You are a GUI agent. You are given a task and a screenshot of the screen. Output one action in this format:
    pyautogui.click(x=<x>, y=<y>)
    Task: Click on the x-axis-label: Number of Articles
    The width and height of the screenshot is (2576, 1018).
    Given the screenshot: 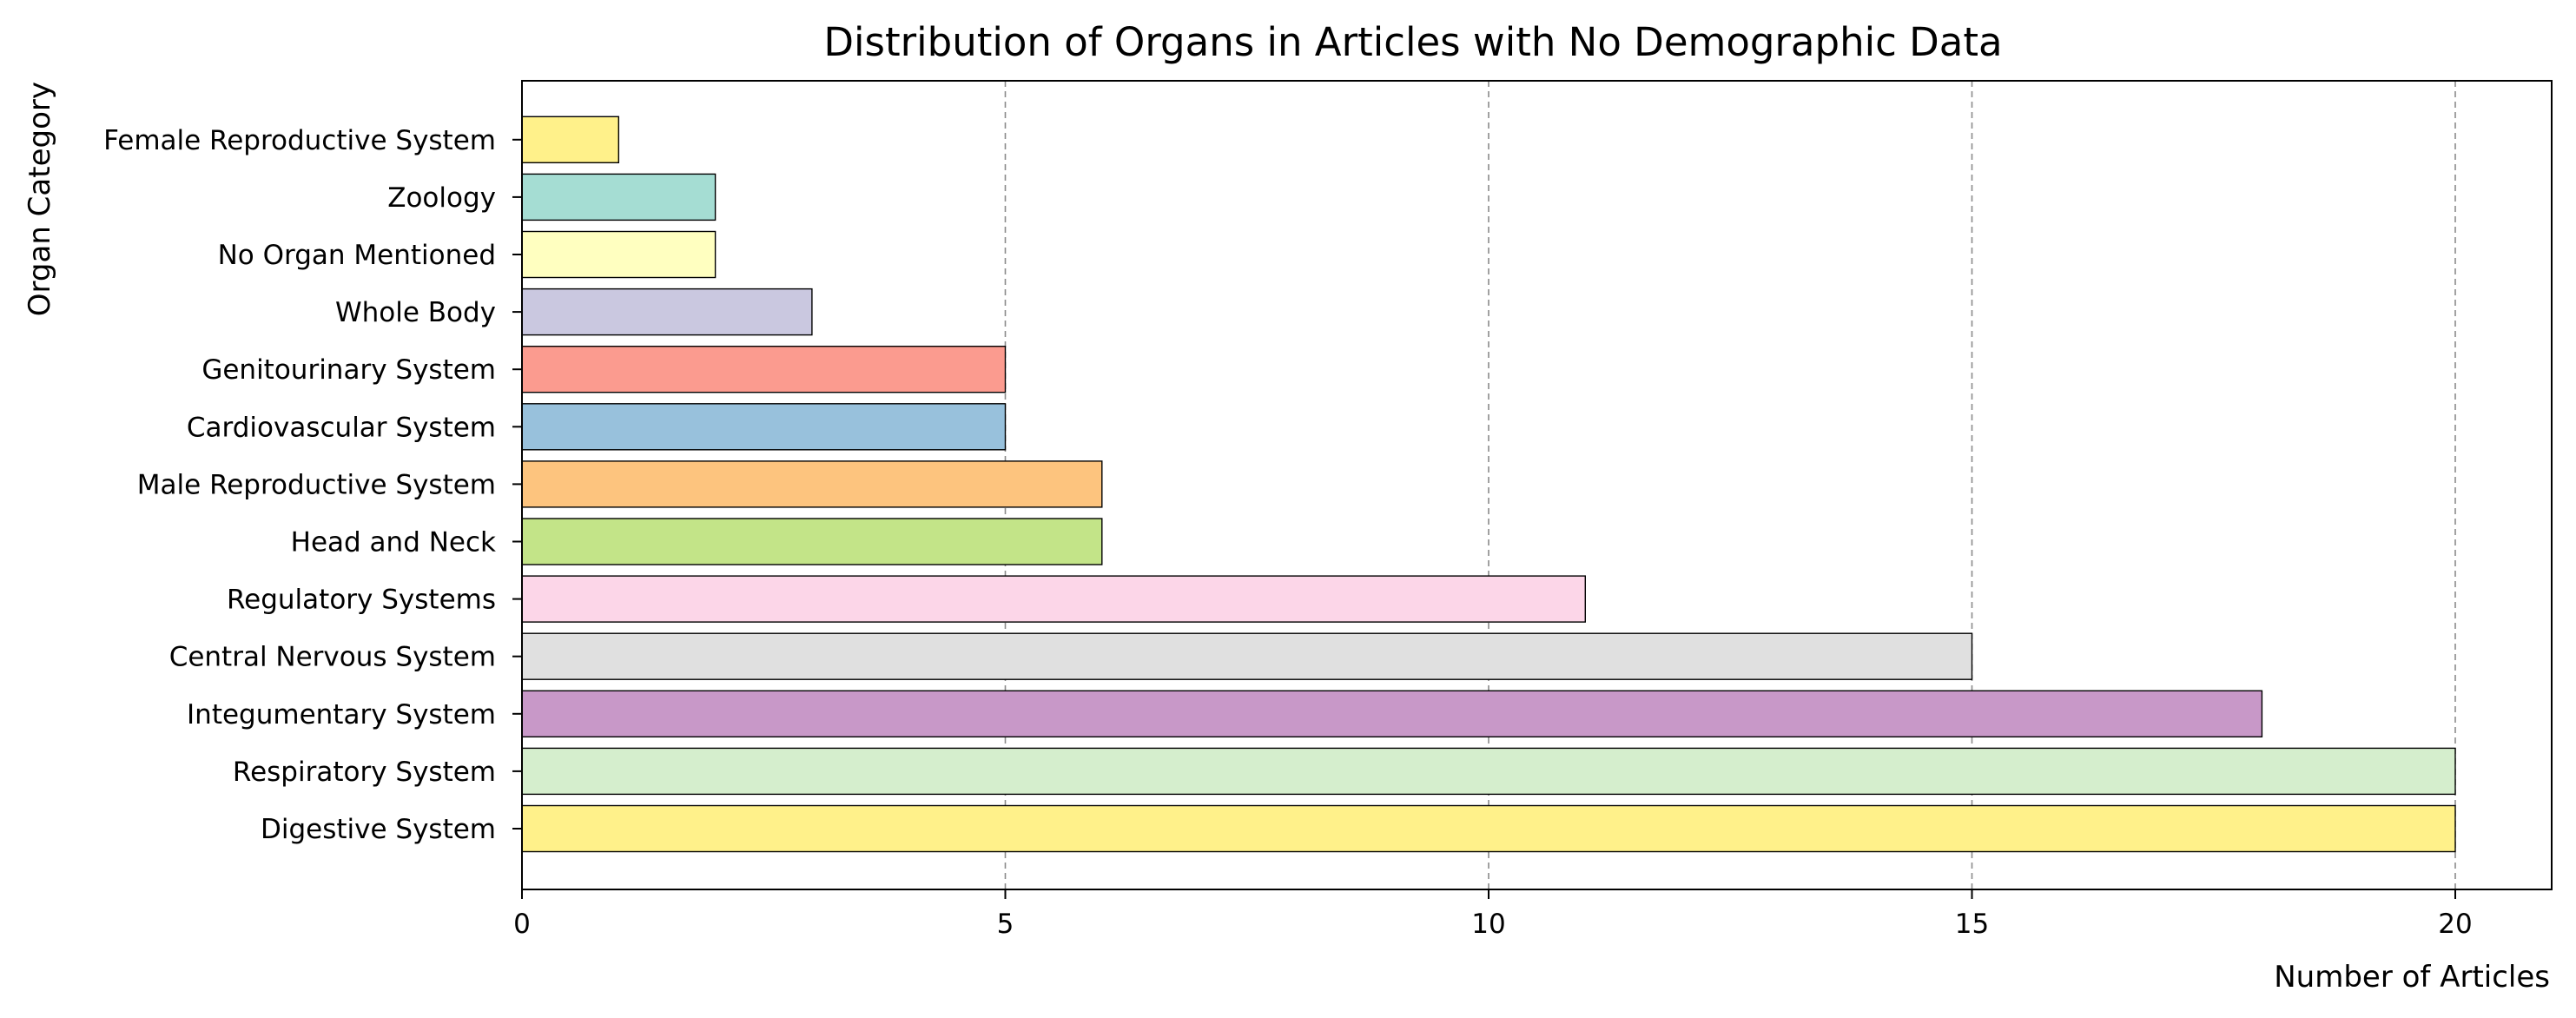 What is the action you would take?
    pyautogui.click(x=2412, y=977)
    